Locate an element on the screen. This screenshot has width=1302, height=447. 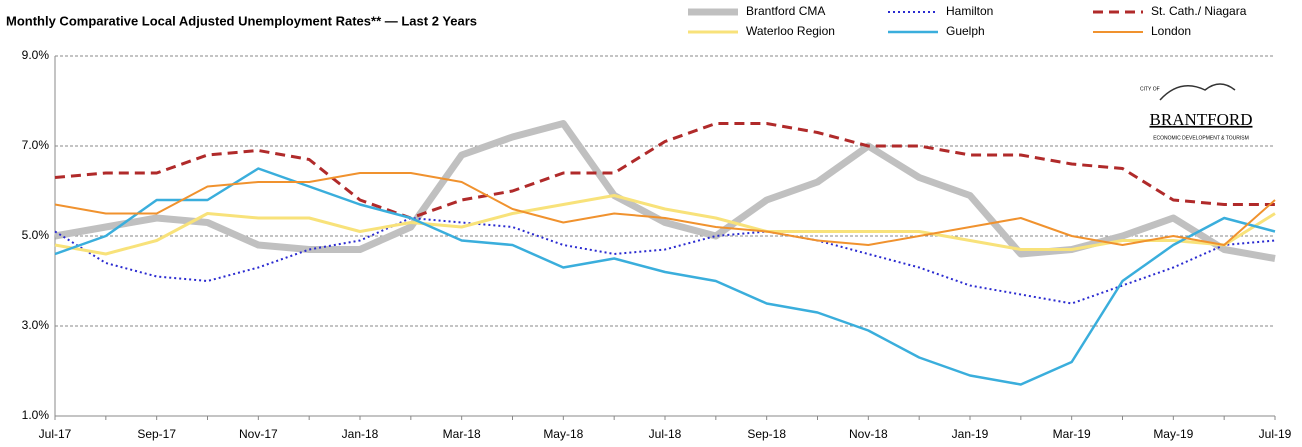
logo-top: CITY OF is located at coordinates (1150, 89).